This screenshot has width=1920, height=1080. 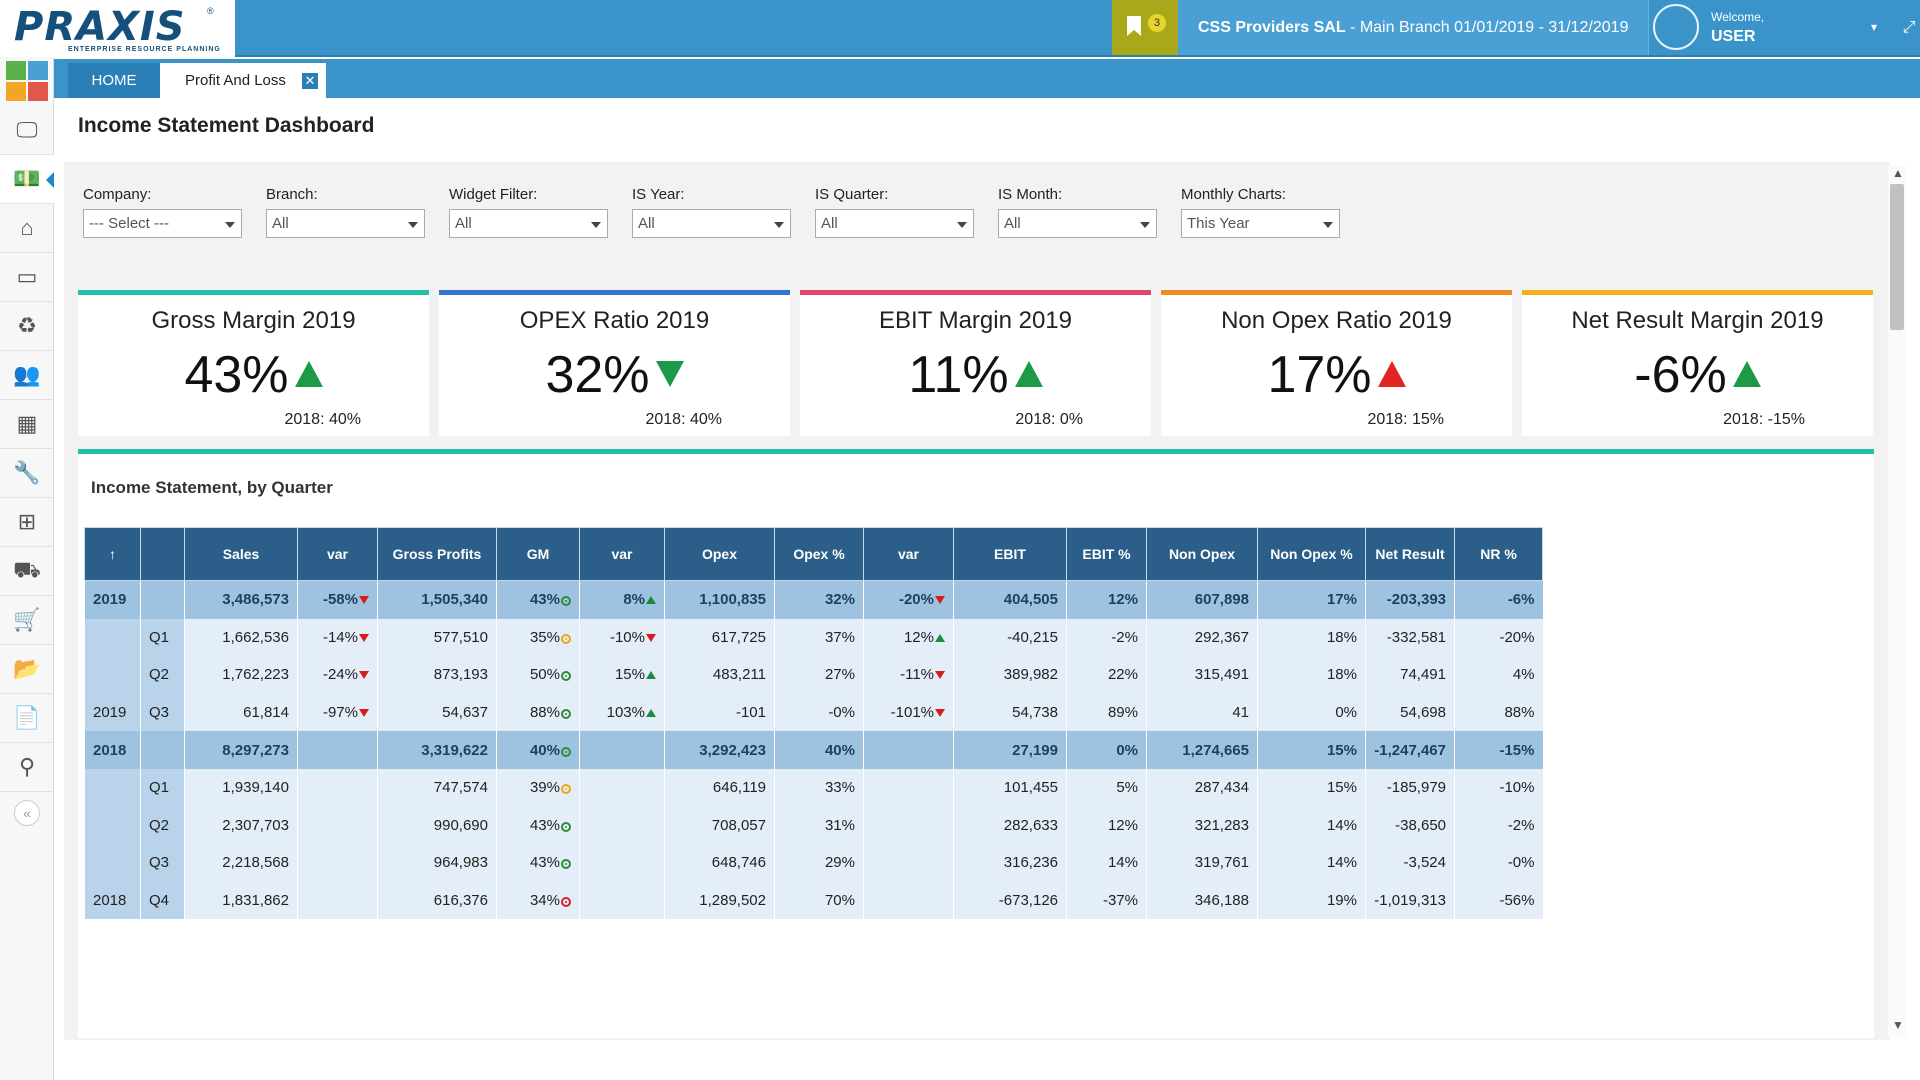 I want to click on logo: PRAXIS ® ENTERPRISE RESOURCE PLANNING, so click(x=117, y=28).